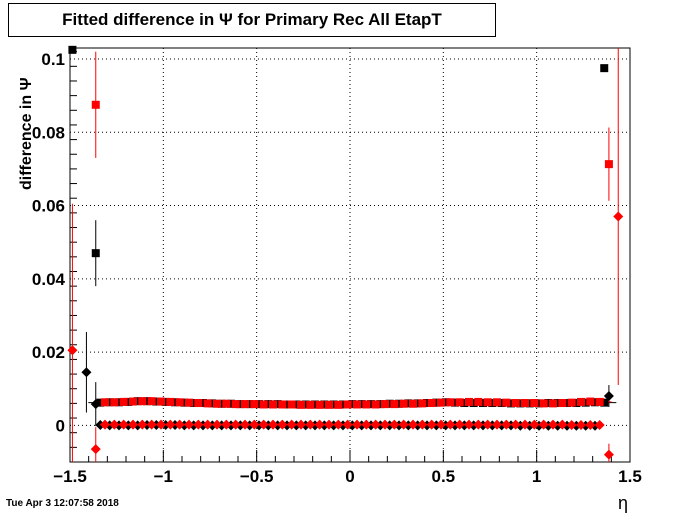  I want to click on y-tick-label: 0.08, so click(48, 132).